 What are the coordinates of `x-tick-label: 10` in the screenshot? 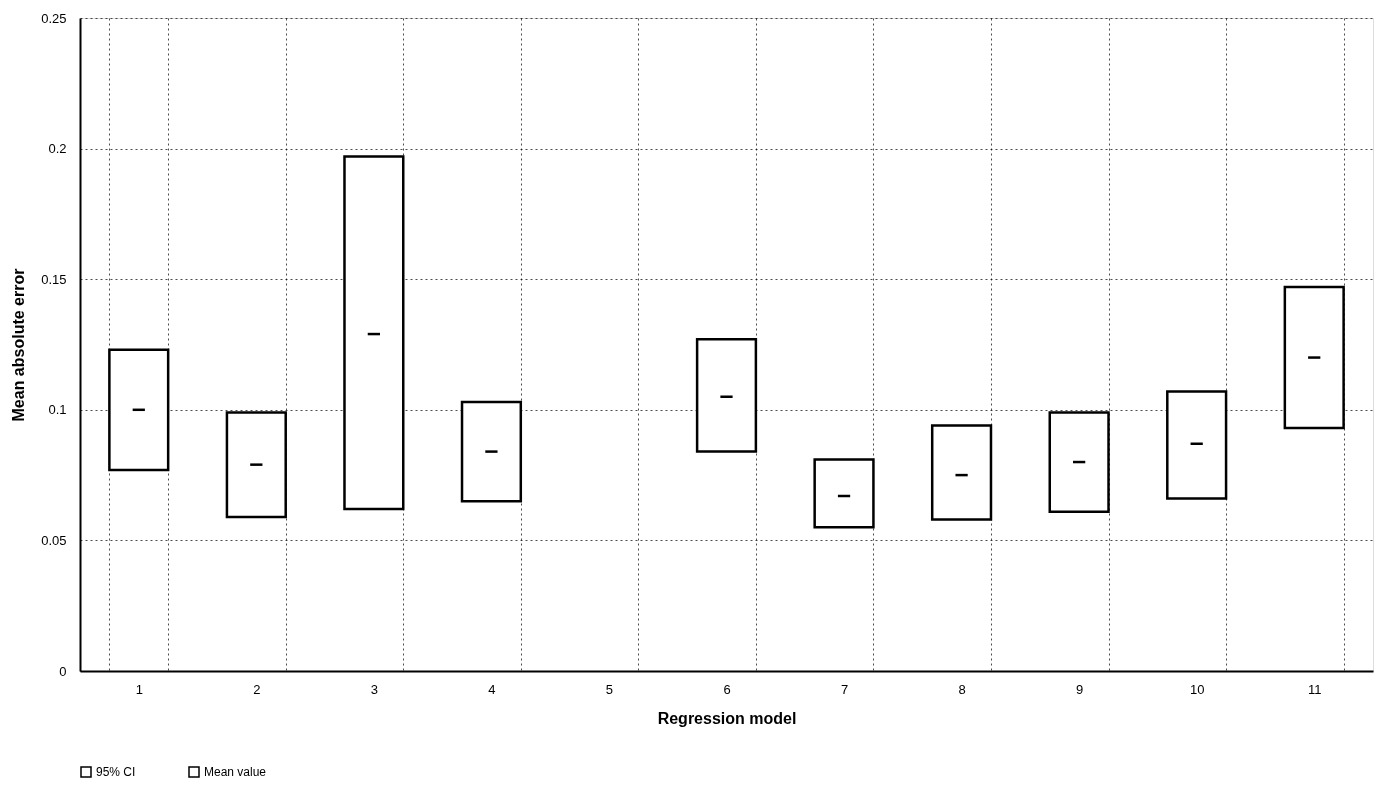 It's located at (1197, 689).